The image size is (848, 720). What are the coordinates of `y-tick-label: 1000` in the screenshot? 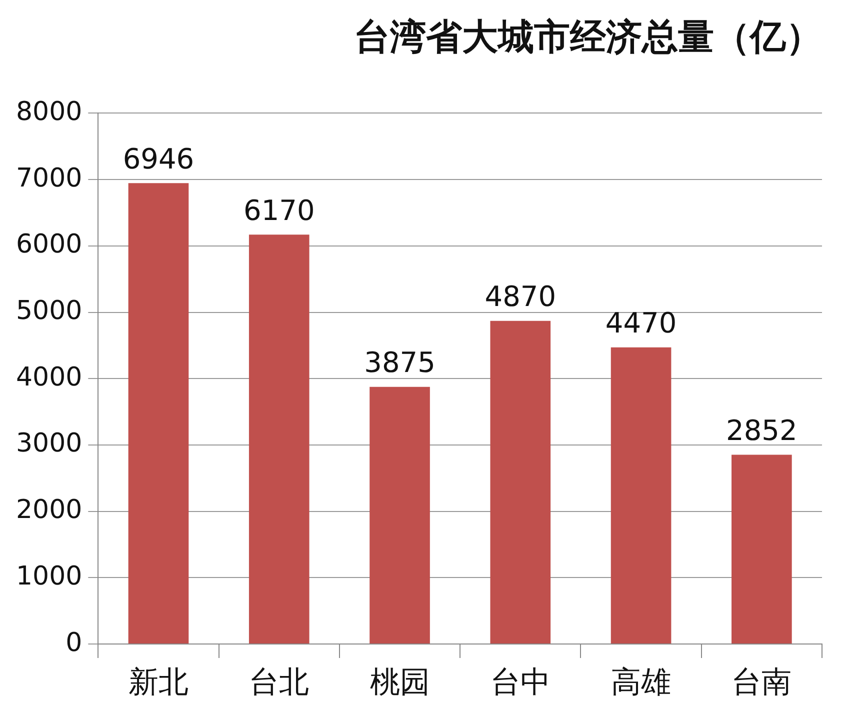 It's located at (49, 576).